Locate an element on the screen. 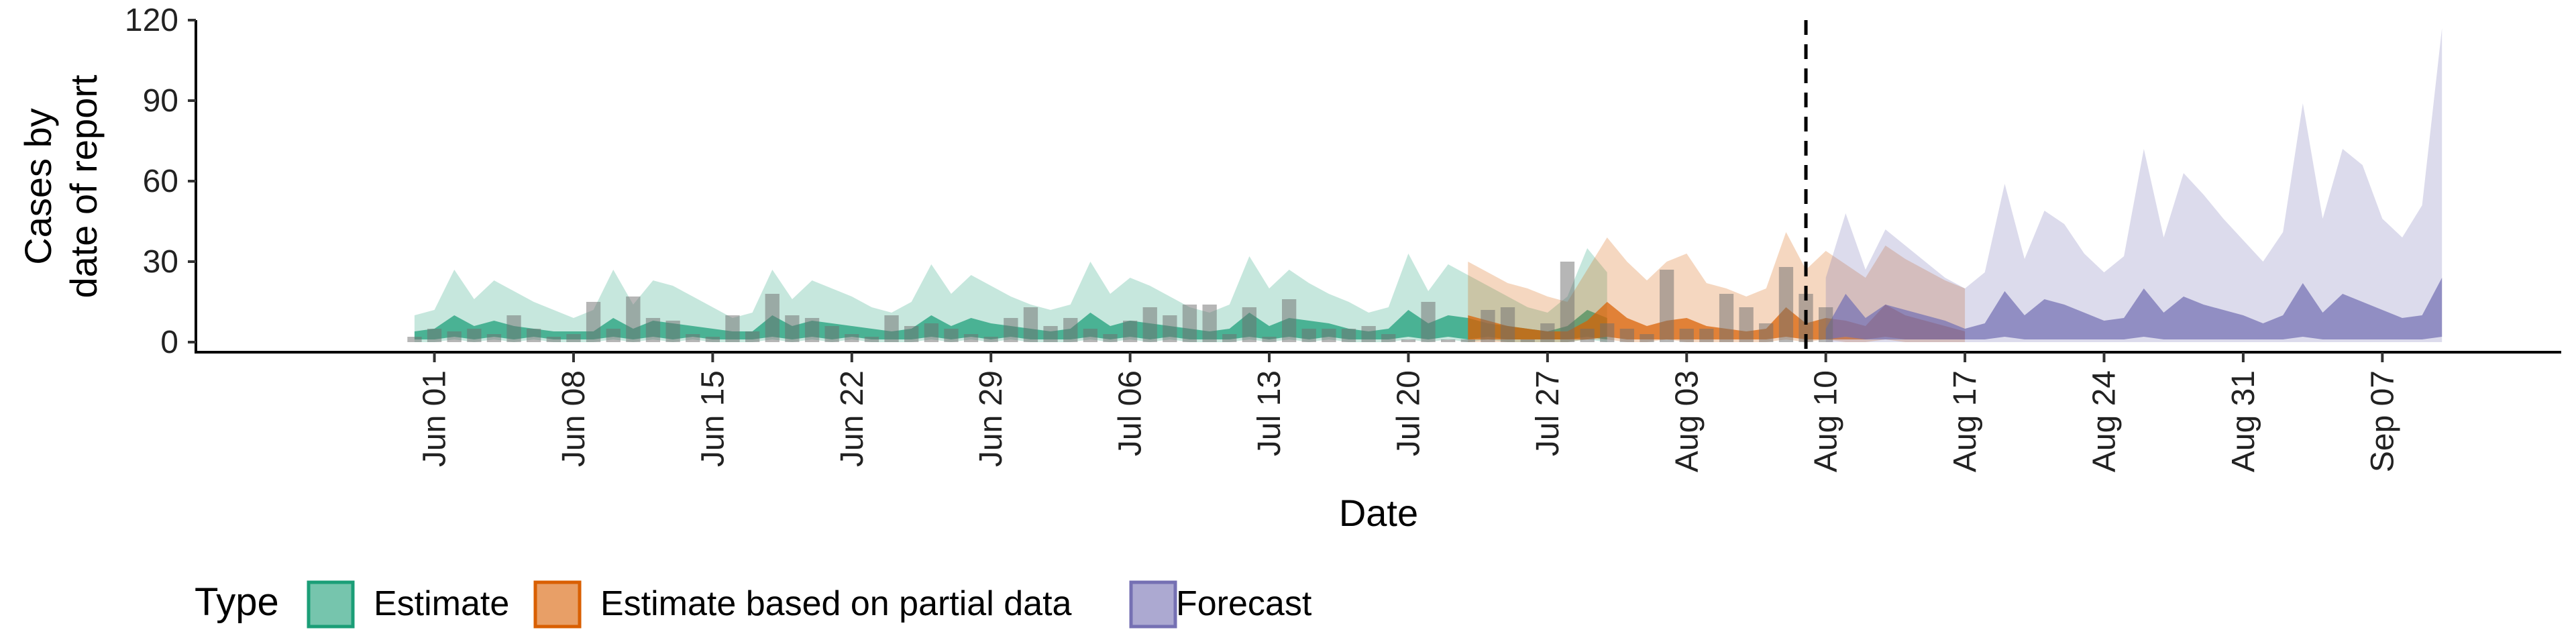 The height and width of the screenshot is (644, 2576). x-tick-label: Aug 03 is located at coordinates (1687, 421).